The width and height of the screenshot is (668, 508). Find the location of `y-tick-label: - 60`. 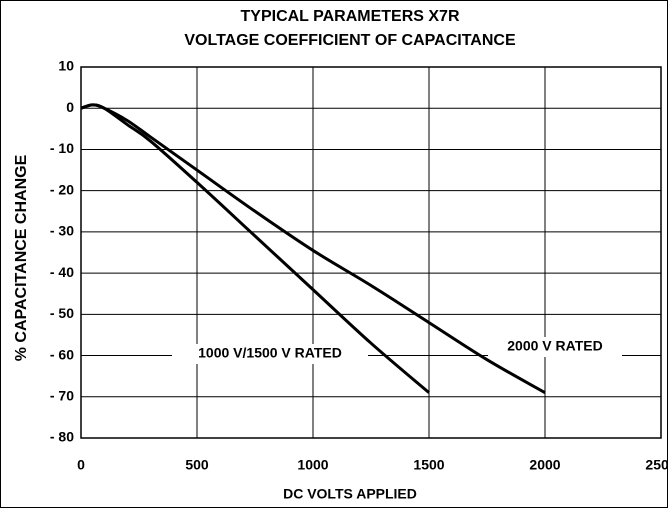

y-tick-label: - 60 is located at coordinates (62, 354).